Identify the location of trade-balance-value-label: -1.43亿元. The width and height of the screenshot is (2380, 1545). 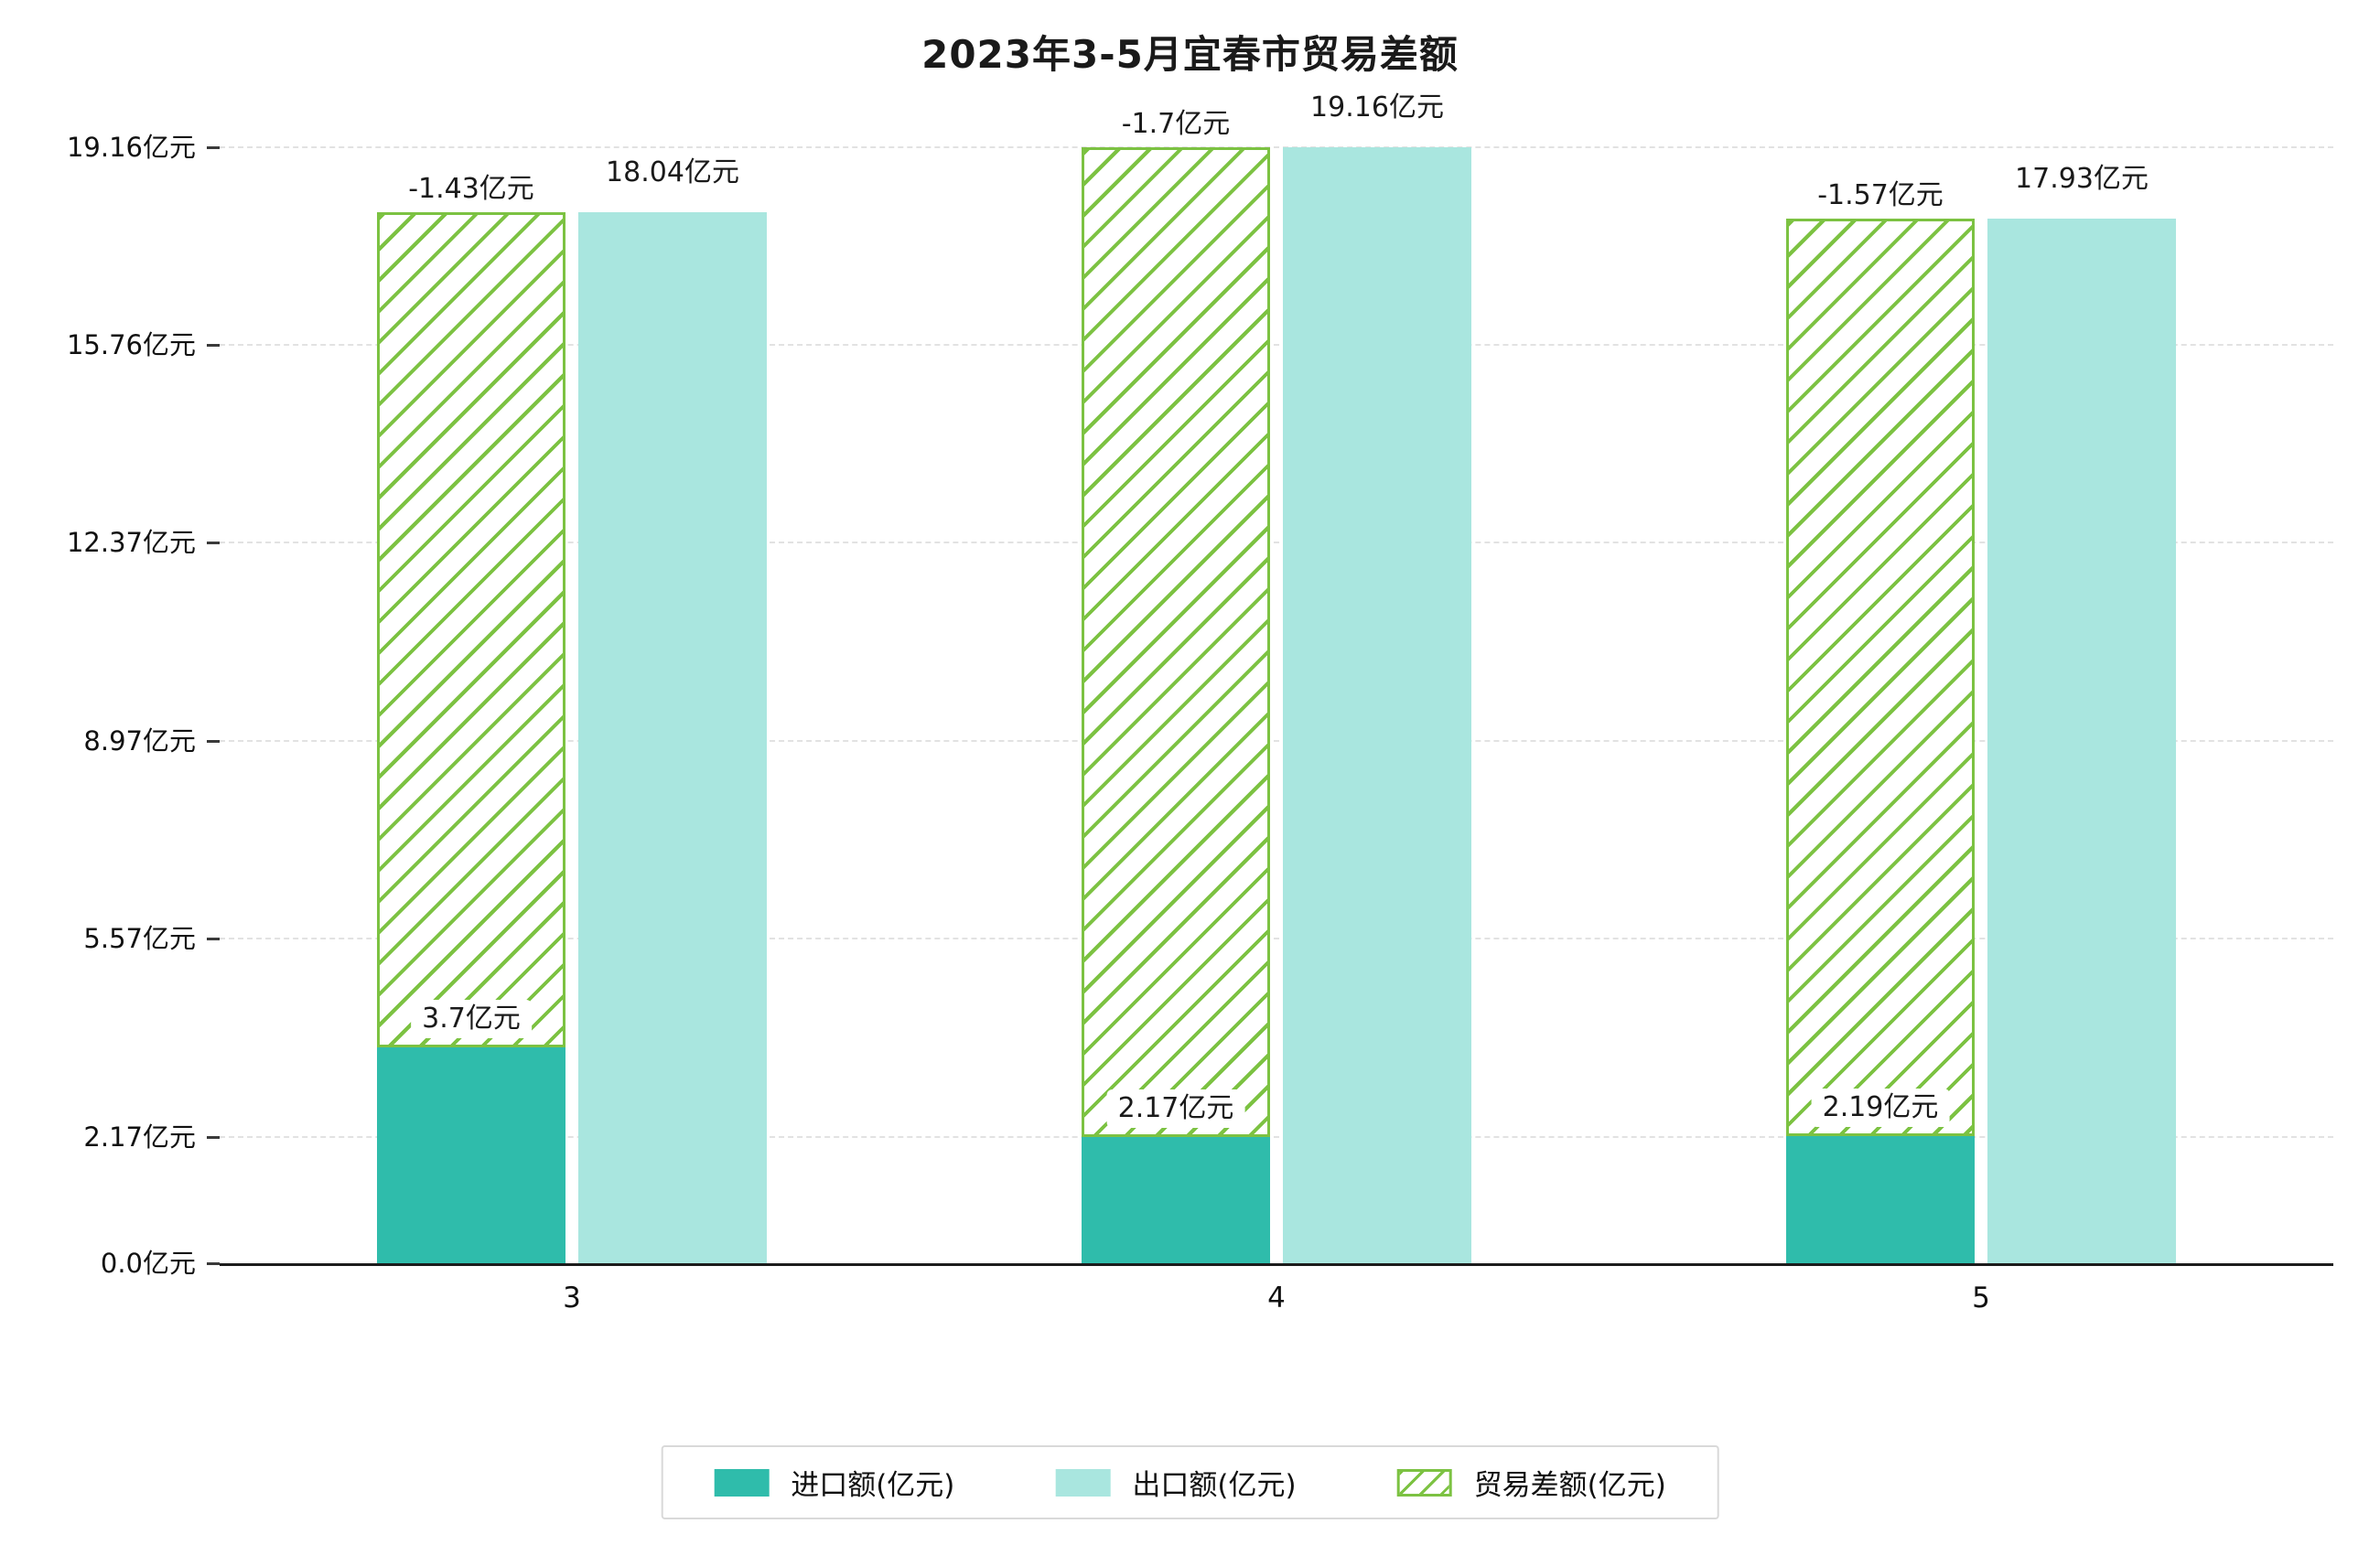
(471, 189).